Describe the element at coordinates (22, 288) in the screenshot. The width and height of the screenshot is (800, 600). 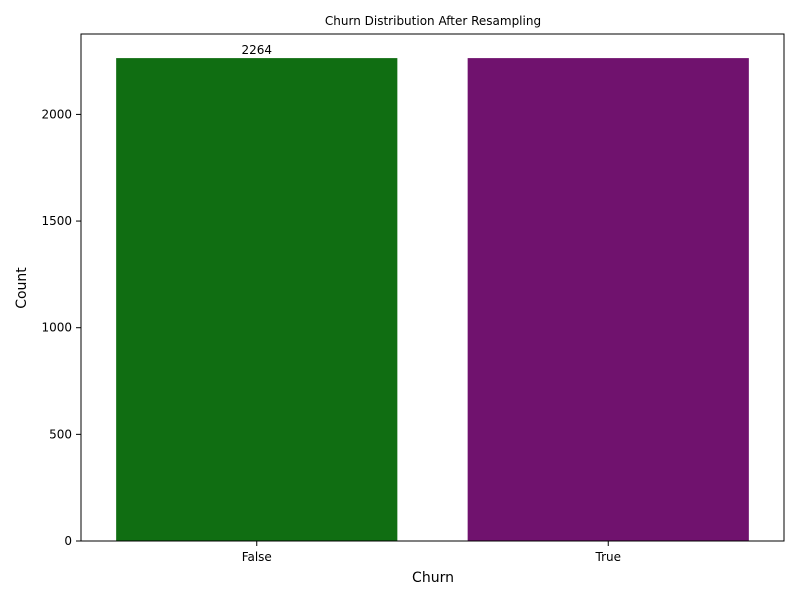
I see `y-axis-title: Count` at that location.